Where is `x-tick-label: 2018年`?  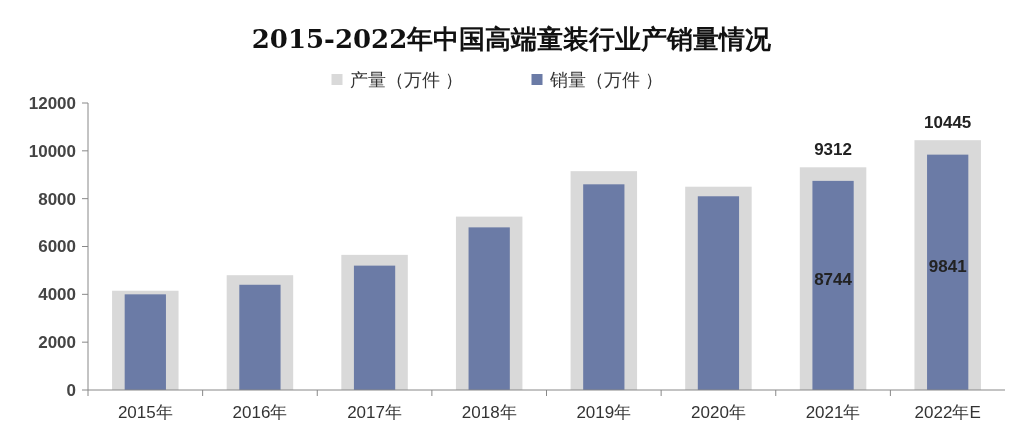 x-tick-label: 2018年 is located at coordinates (489, 412).